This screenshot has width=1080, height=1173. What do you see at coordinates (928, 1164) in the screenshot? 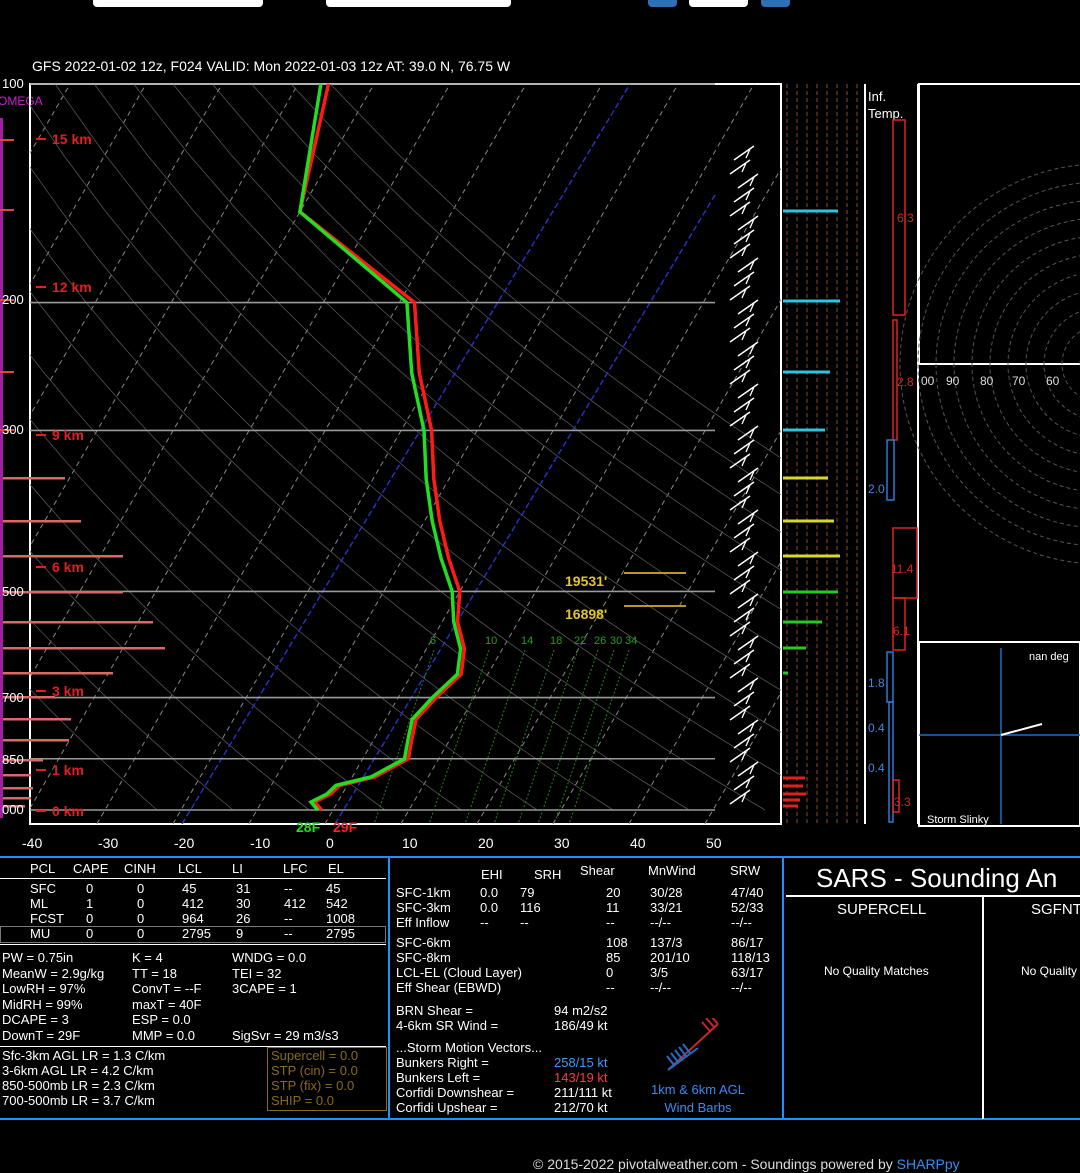
I see `sharppy-link: SHARPpy` at bounding box center [928, 1164].